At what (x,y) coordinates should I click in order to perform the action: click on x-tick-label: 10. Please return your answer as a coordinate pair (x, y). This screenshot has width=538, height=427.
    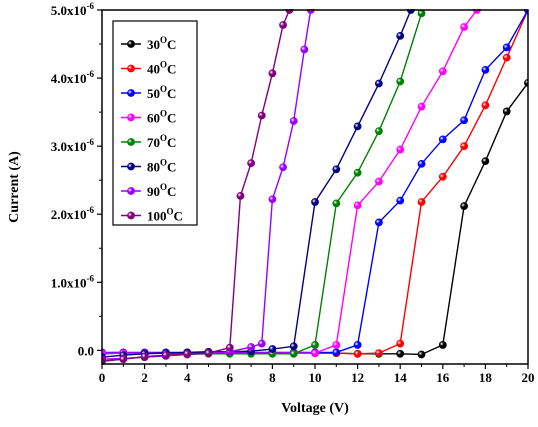
    Looking at the image, I should click on (315, 377).